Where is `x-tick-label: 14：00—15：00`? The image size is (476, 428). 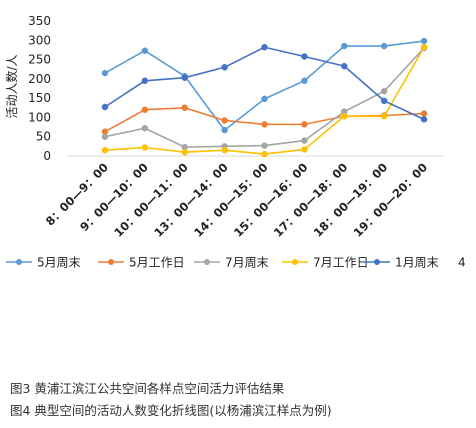 x-tick-label: 14：00—15：00 is located at coordinates (231, 200).